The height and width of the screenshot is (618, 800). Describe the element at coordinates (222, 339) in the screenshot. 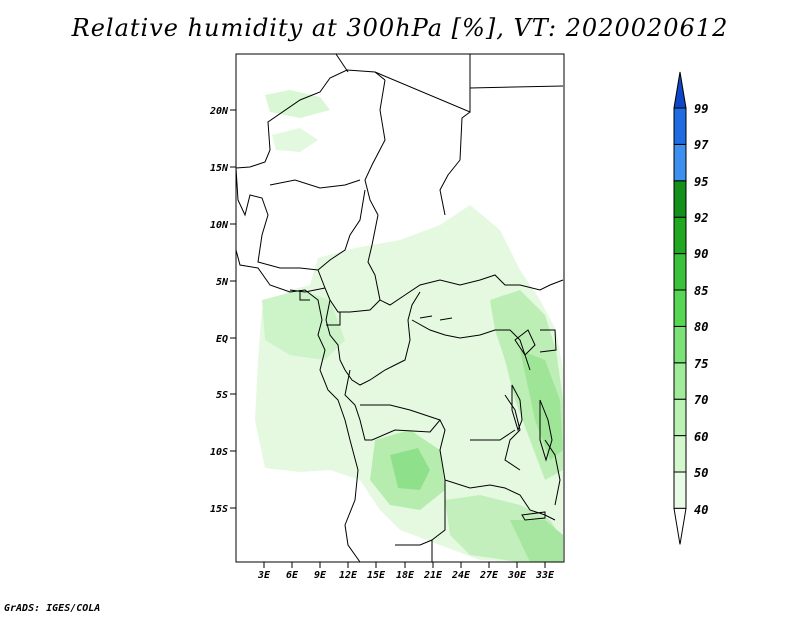

I see `lat-label: EQ` at that location.